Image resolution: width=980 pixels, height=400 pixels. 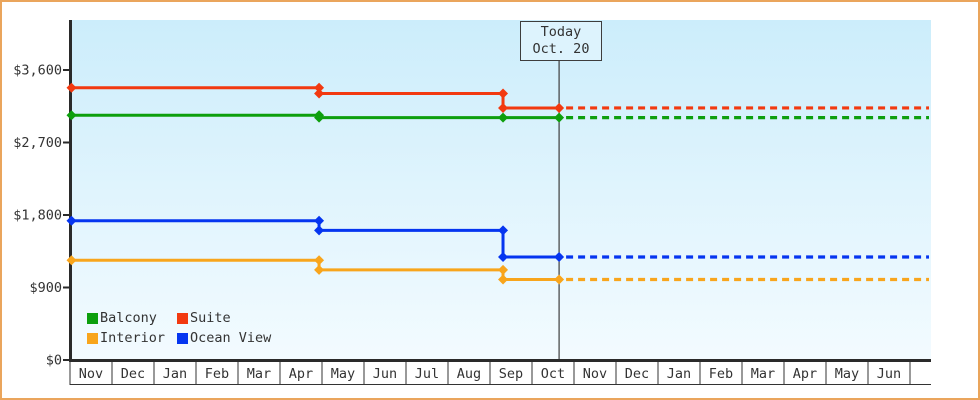 I want to click on legend-item-ocean-view: Ocean View, so click(x=224, y=338).